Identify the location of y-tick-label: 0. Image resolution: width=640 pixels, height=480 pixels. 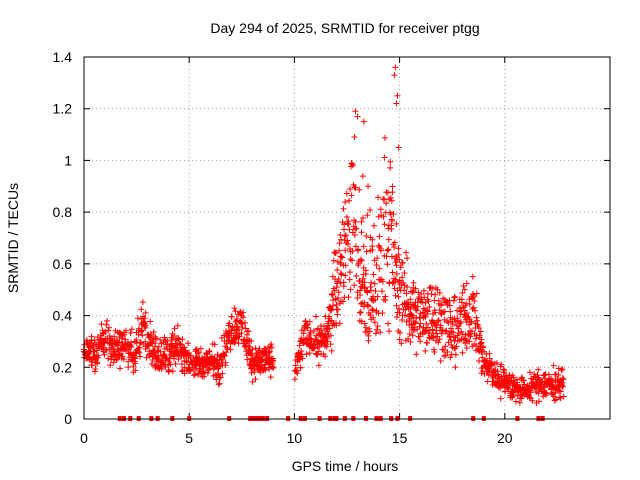
(68, 419).